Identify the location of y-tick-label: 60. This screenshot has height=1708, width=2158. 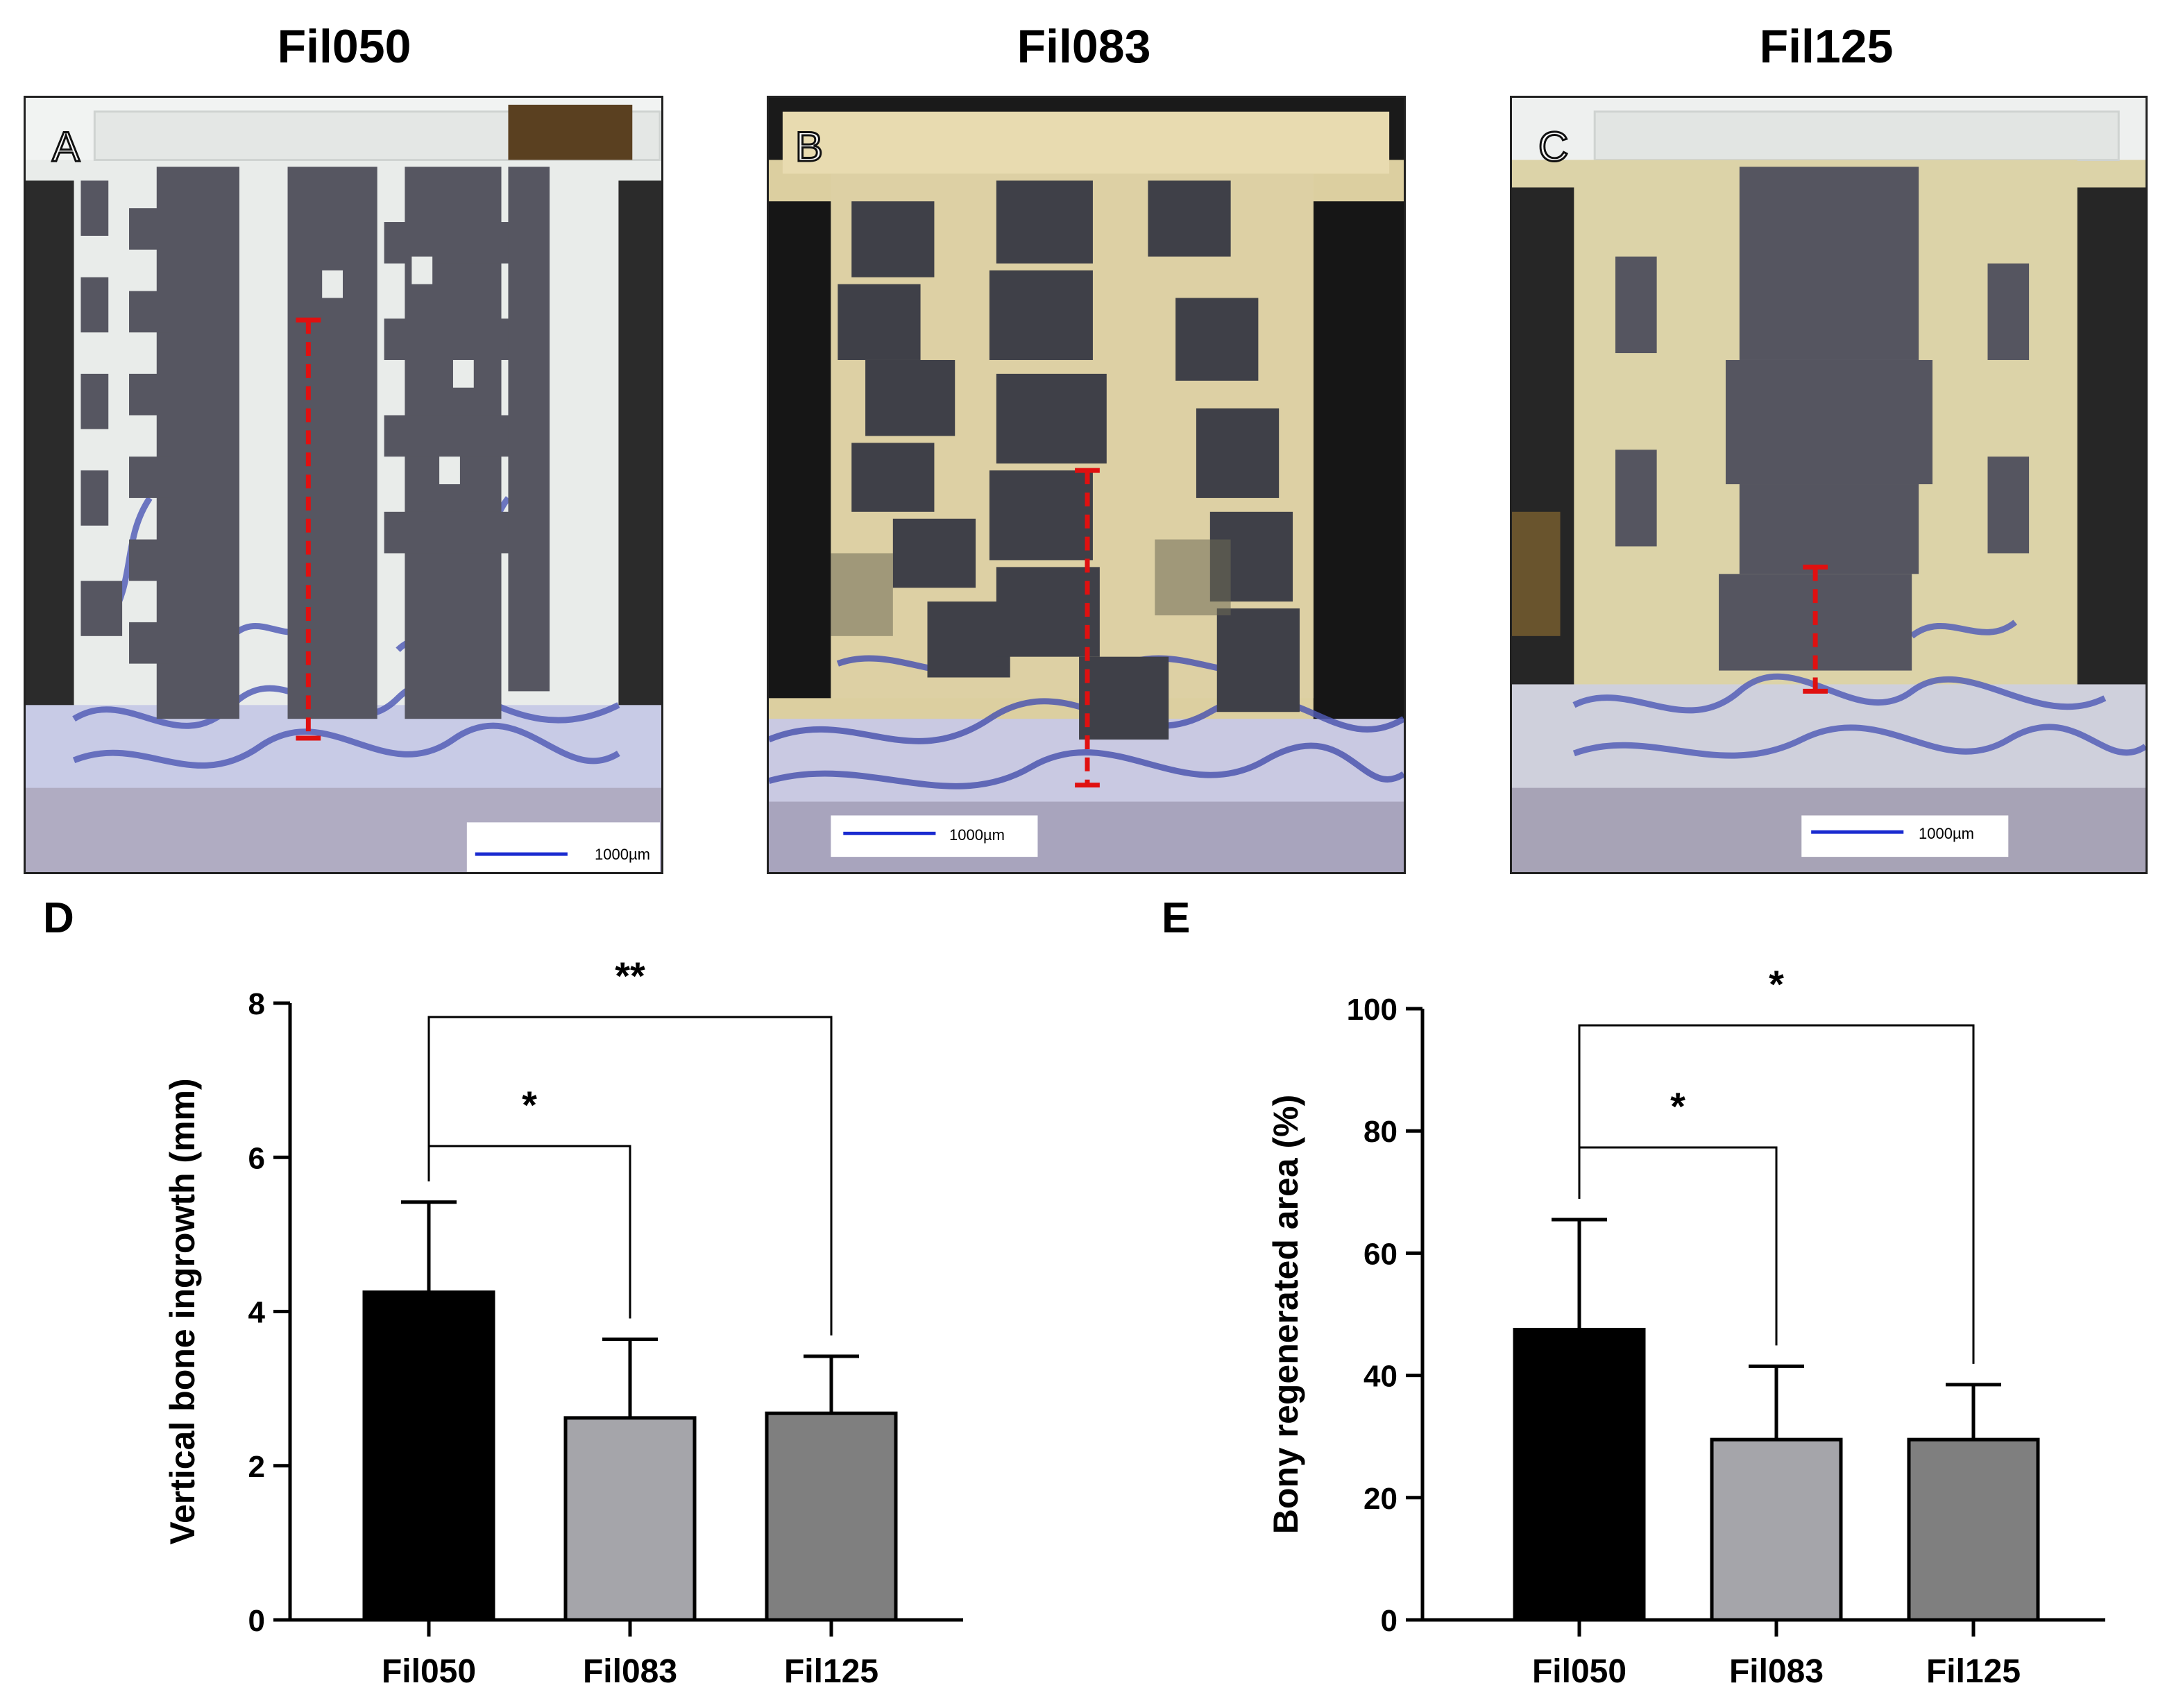
(1380, 1254).